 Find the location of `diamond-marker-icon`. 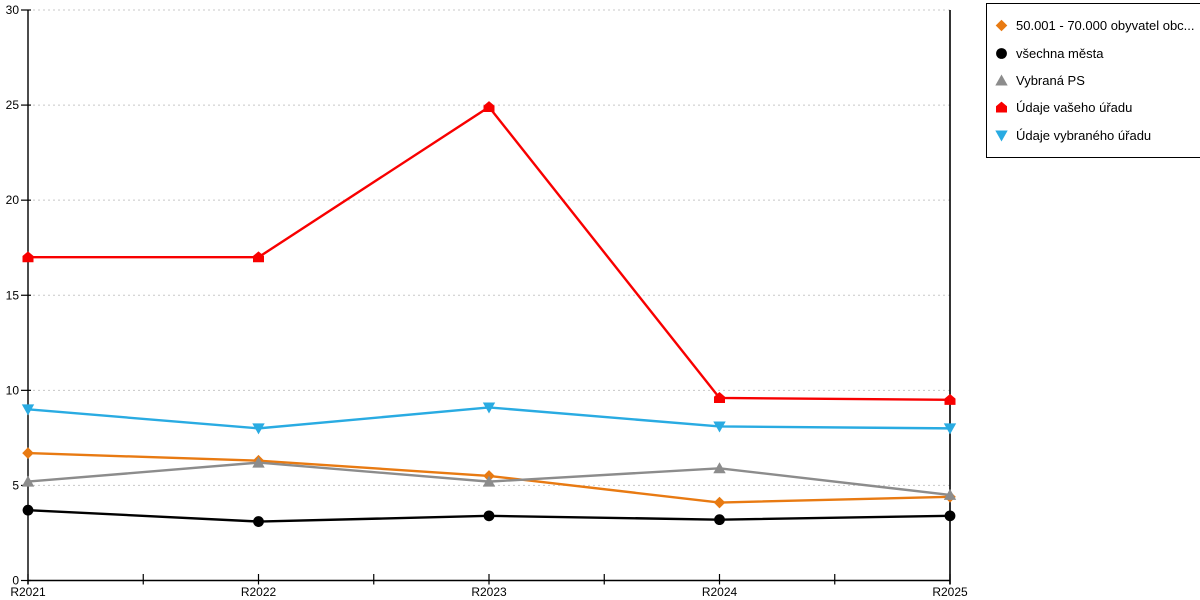

diamond-marker-icon is located at coordinates (1001, 26).